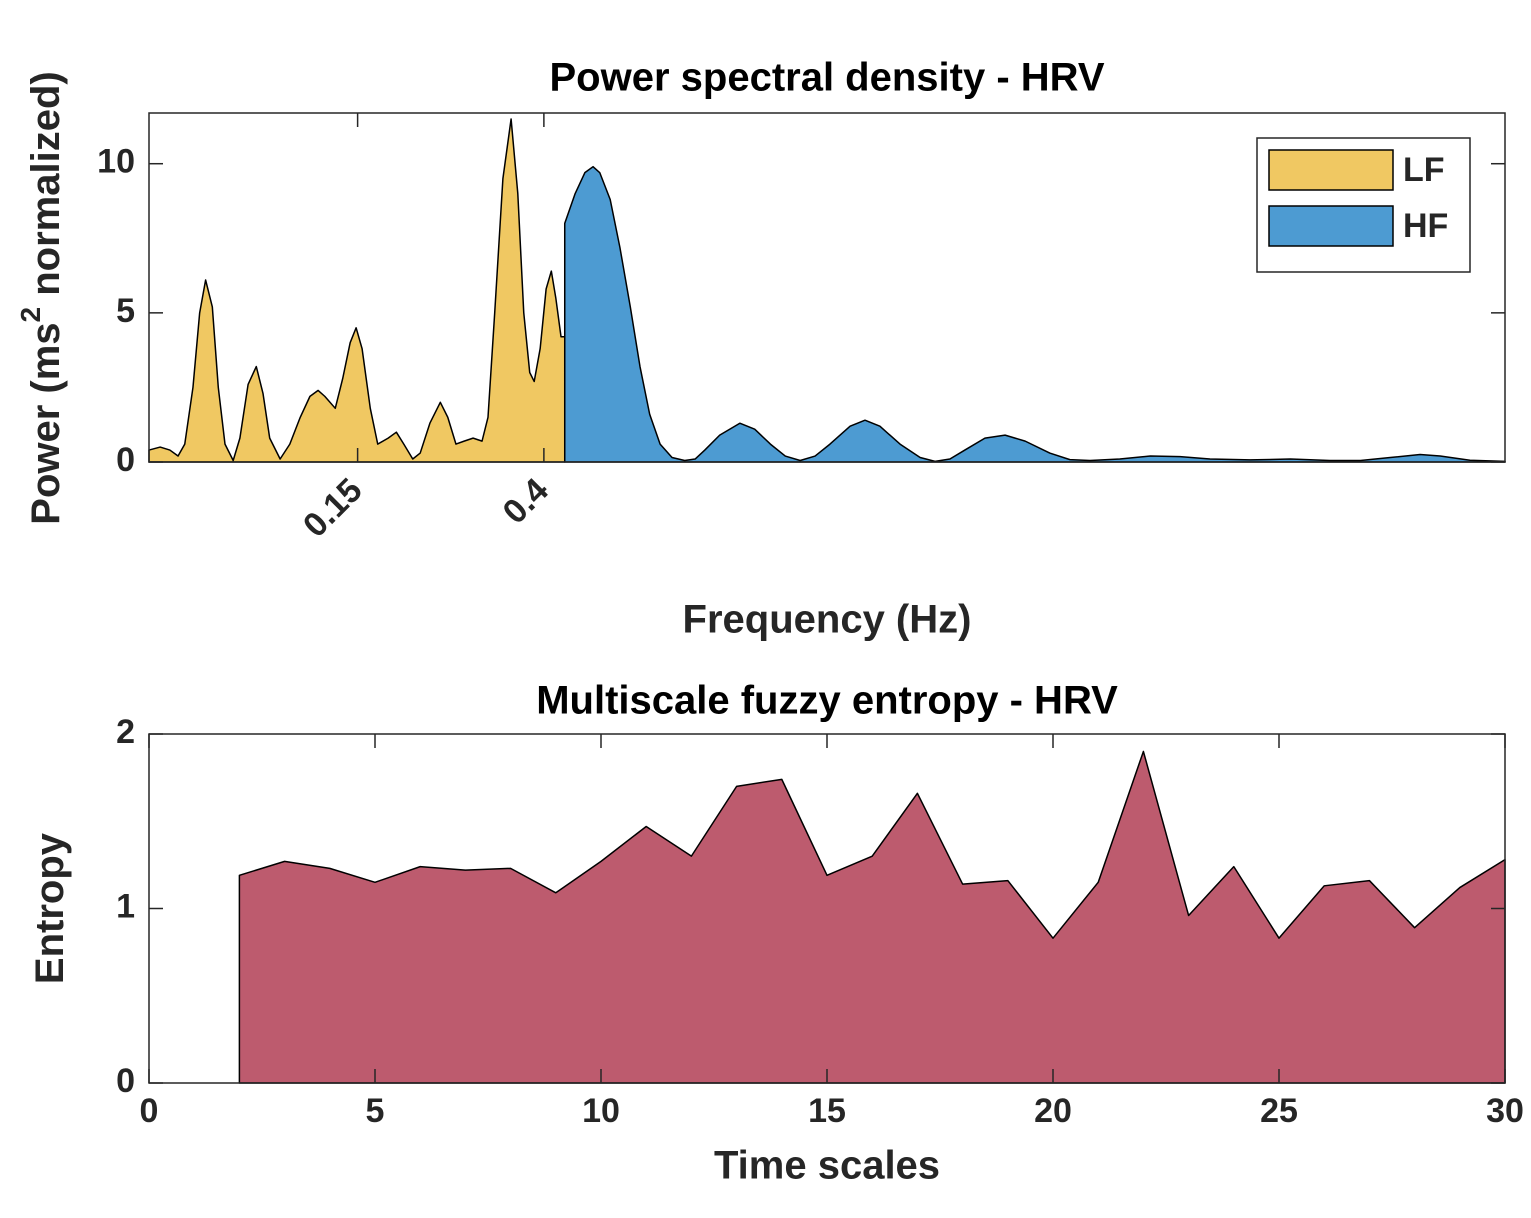 This screenshot has width=1531, height=1218. Describe the element at coordinates (1279, 1111) in the screenshot. I see `x-tick-label: 25` at that location.